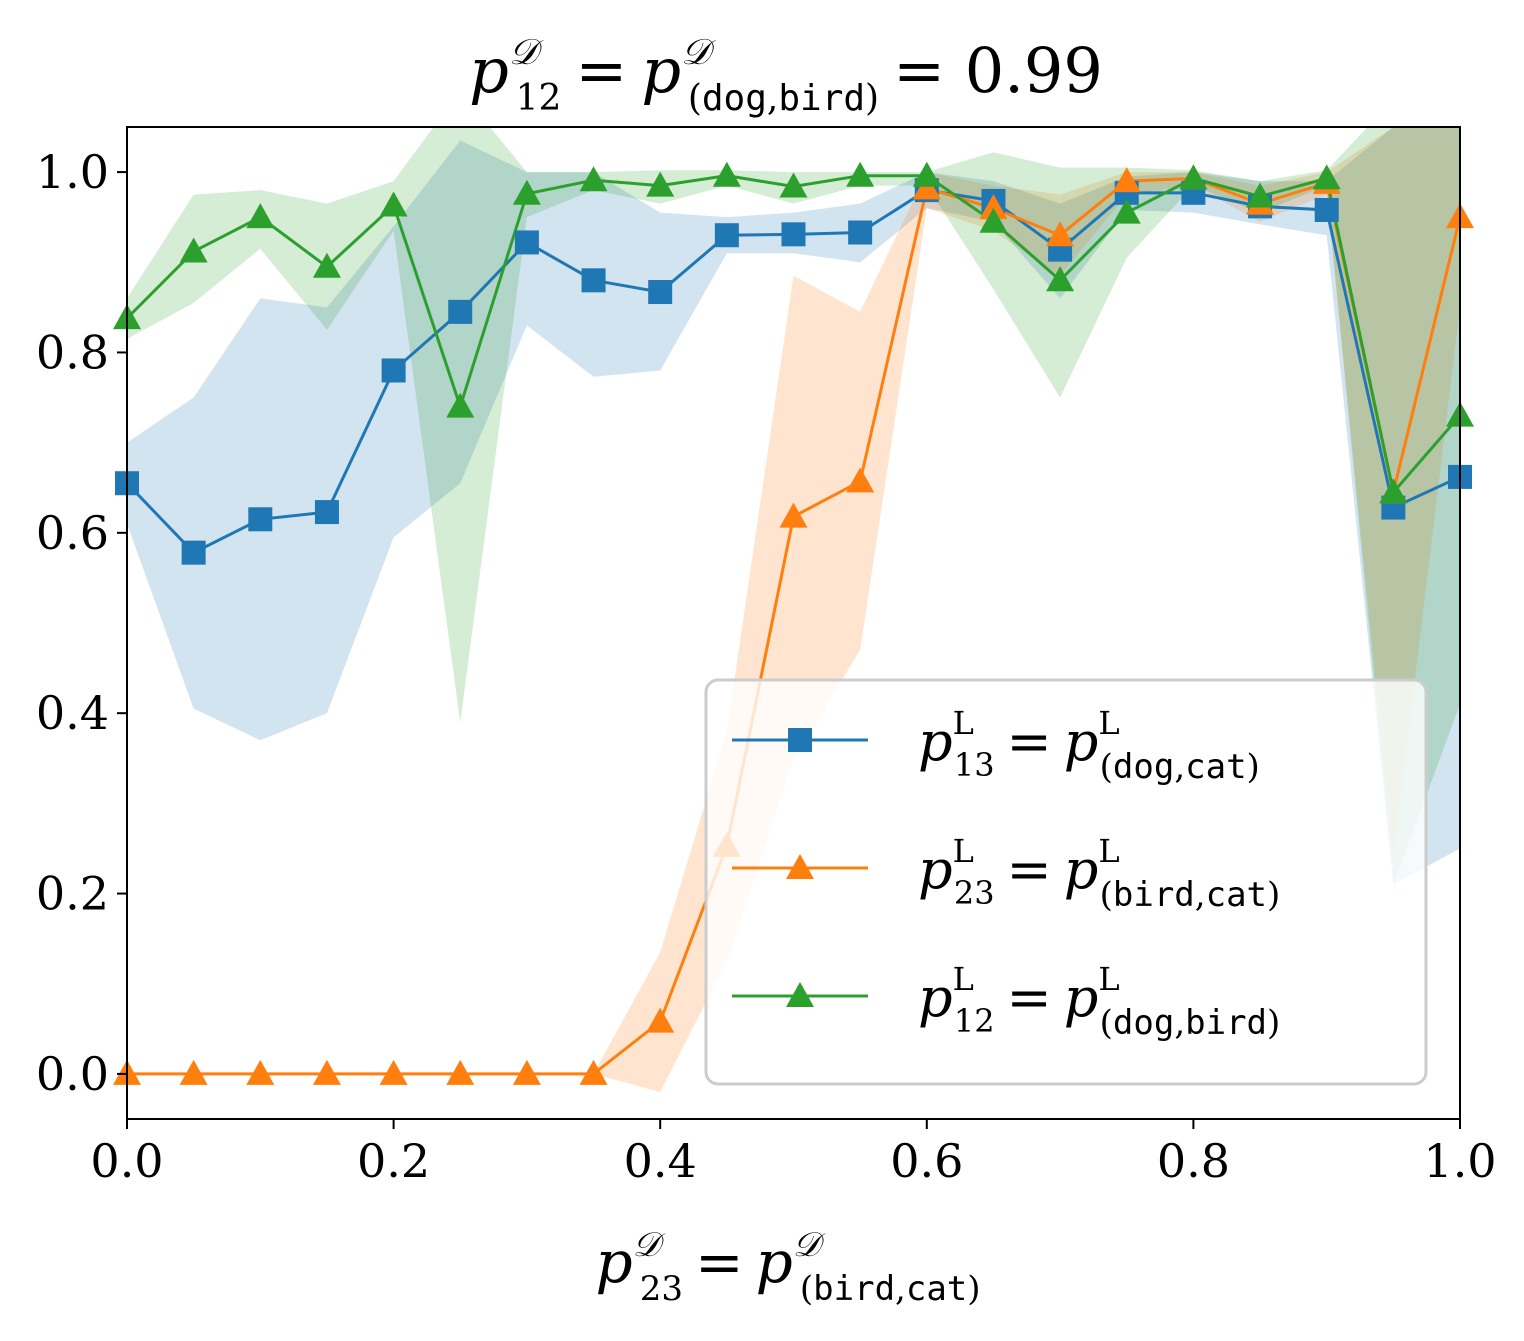 Image resolution: width=1524 pixels, height=1341 pixels. Describe the element at coordinates (926, 1161) in the screenshot. I see `x-tick-label: 0.6` at that location.